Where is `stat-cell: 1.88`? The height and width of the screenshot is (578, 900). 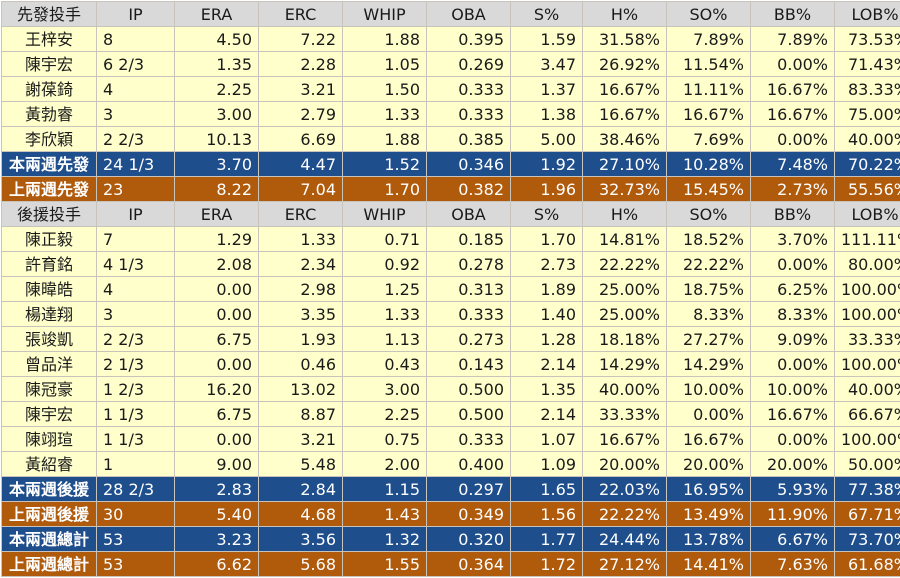 stat-cell: 1.88 is located at coordinates (385, 39).